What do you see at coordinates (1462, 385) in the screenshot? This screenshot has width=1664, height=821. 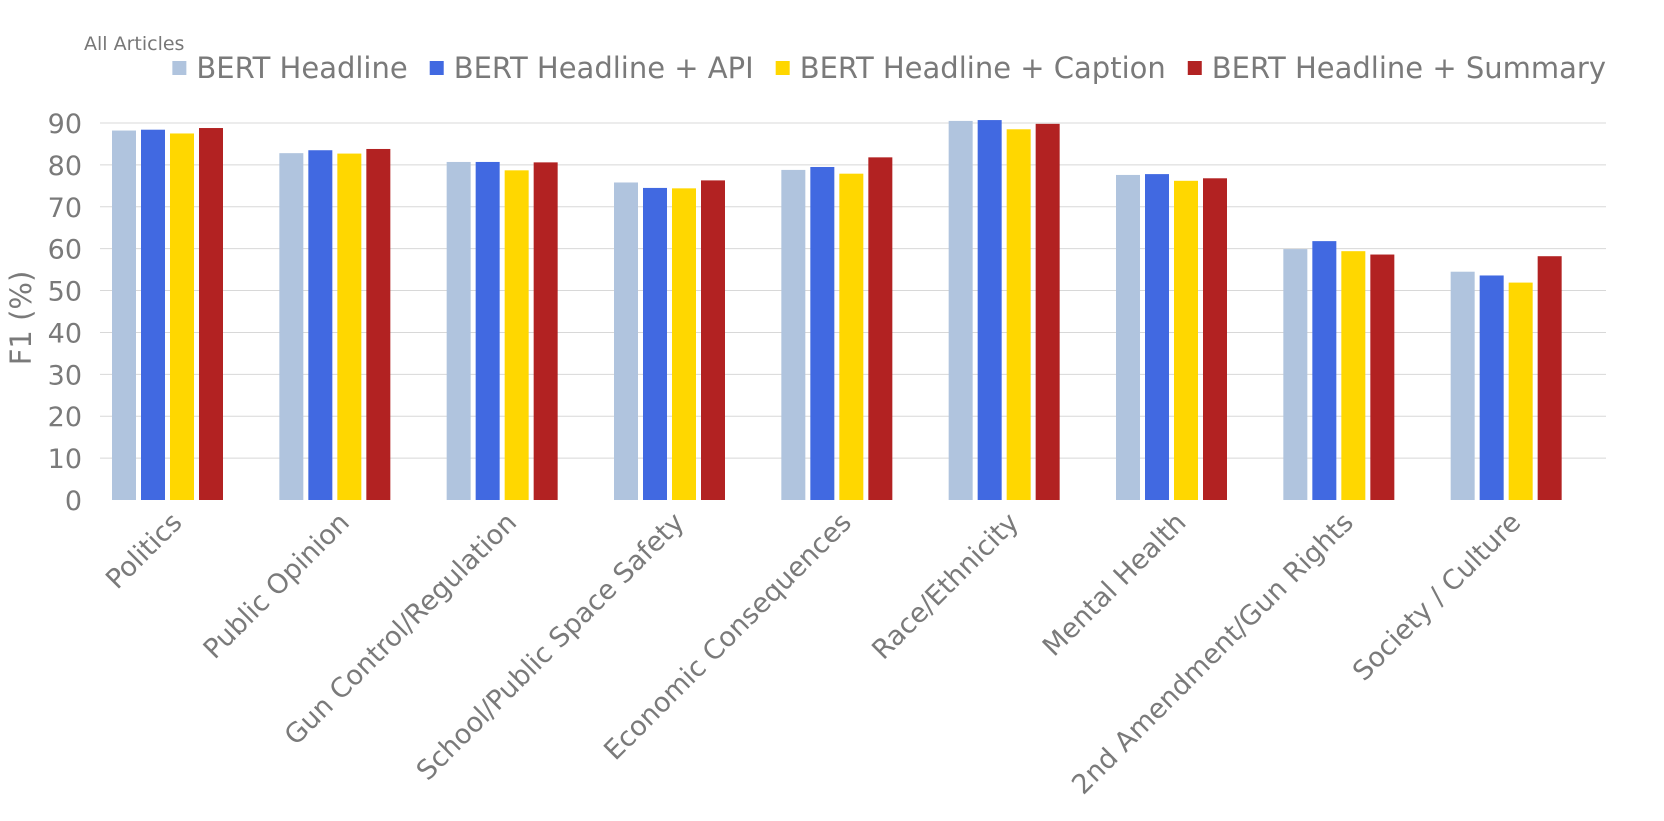 I see `bar-bert-headline-society-culture` at bounding box center [1462, 385].